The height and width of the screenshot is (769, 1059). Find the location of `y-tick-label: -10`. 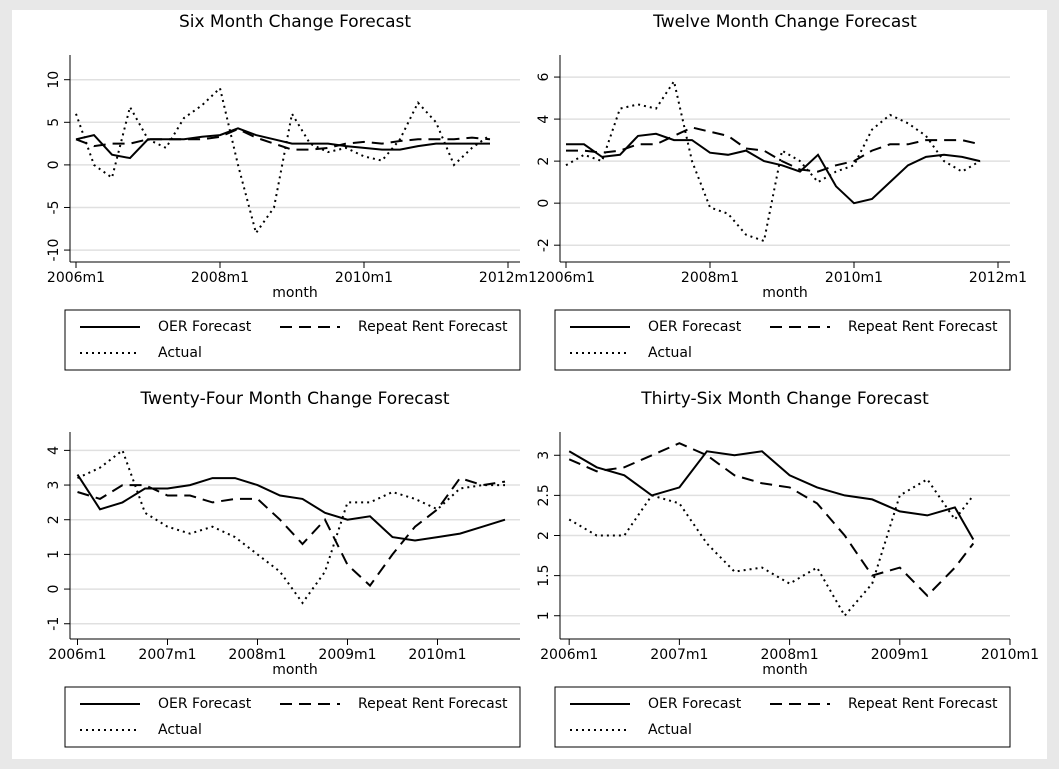

y-tick-label: -10 is located at coordinates (54, 250).